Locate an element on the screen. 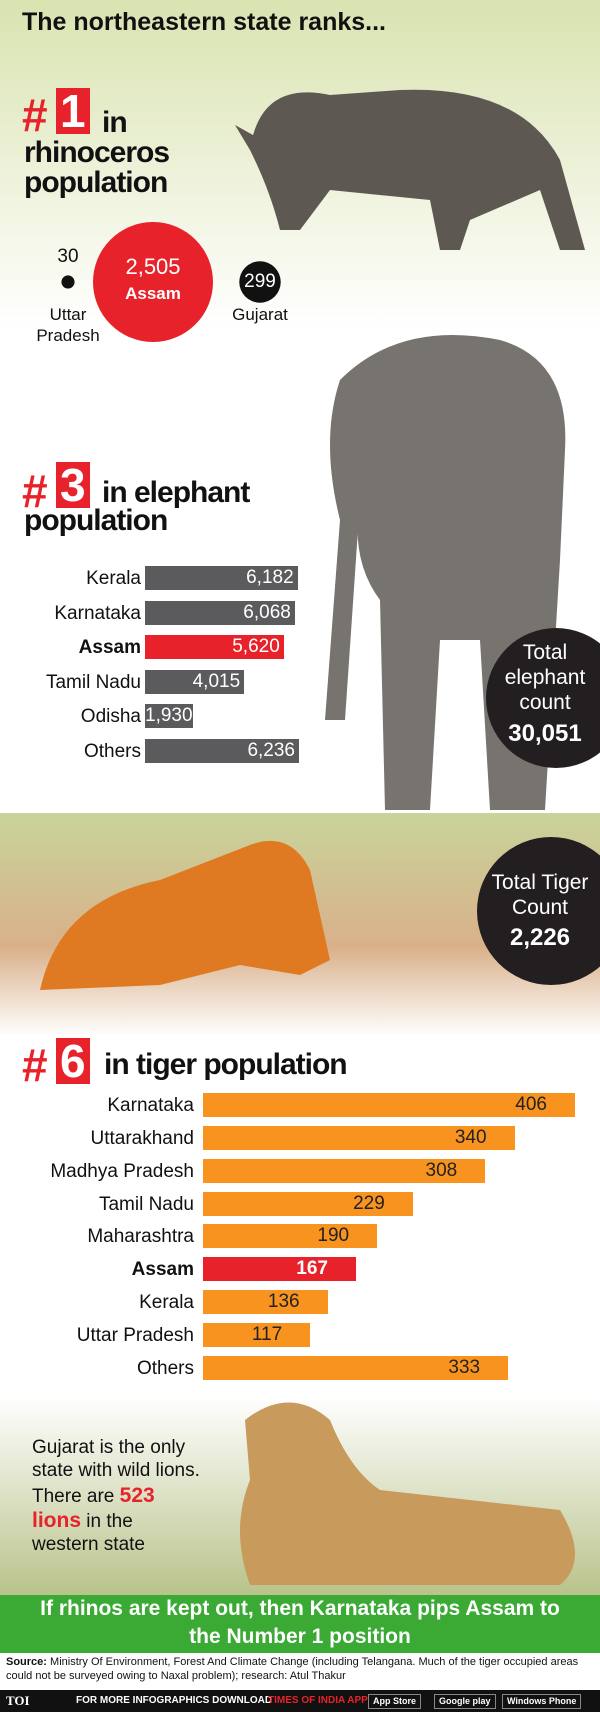  bar-value: 6,236 is located at coordinates (271, 750).